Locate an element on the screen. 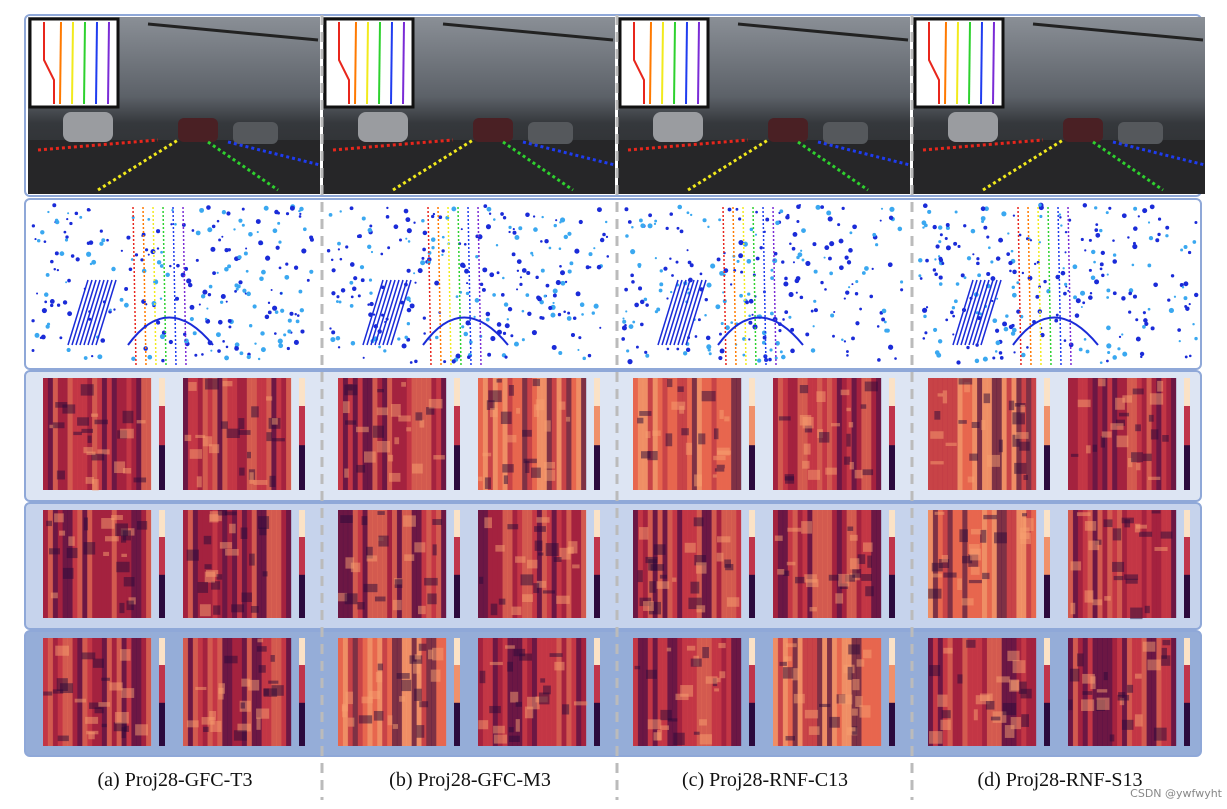 The width and height of the screenshot is (1227, 809). colorbar-light is located at coordinates (752, 392).